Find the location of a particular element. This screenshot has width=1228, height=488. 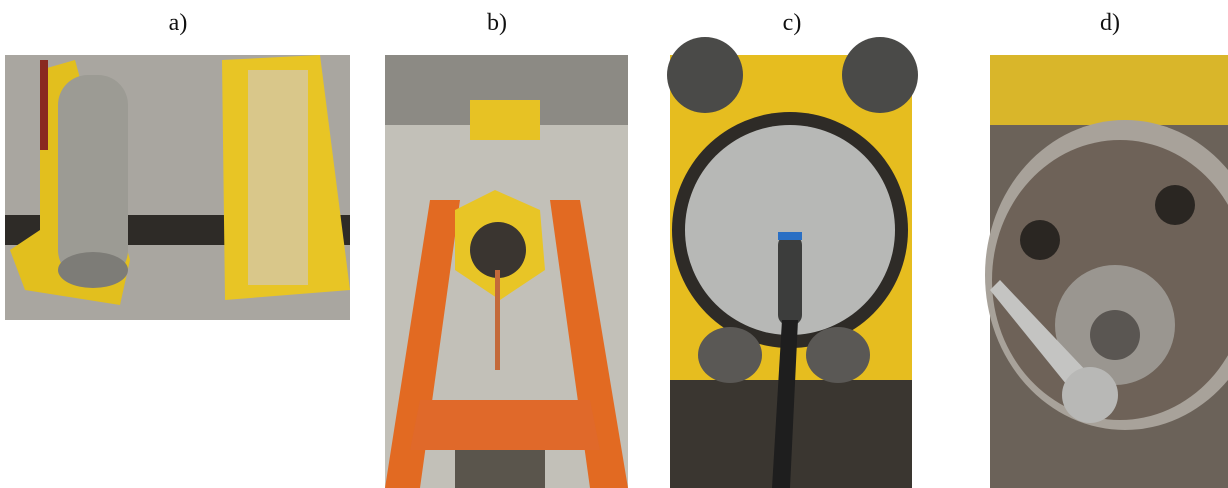

panel-label: a) is located at coordinates (178, 23).